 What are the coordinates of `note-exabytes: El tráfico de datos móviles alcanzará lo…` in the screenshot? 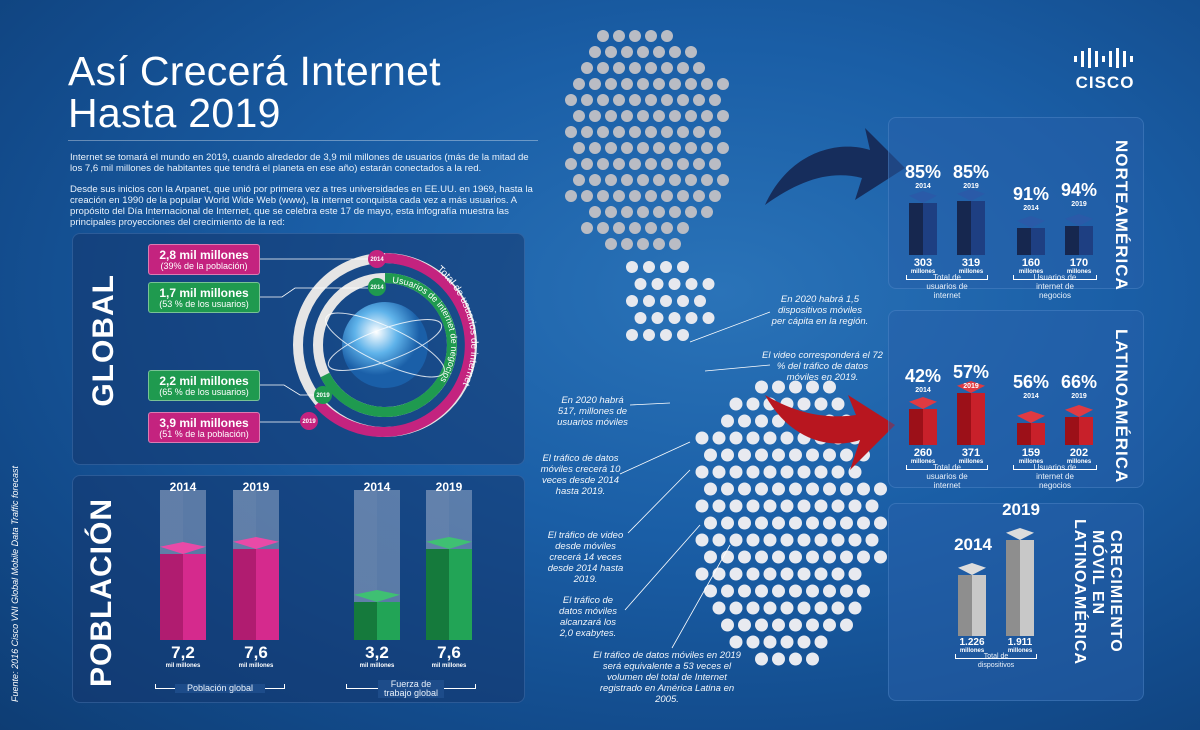 It's located at (588, 617).